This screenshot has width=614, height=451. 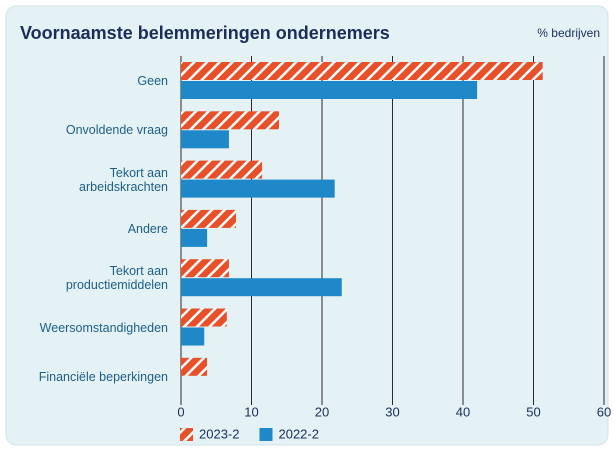 What do you see at coordinates (116, 278) in the screenshot?
I see `y-tick-label: Tekort aan productiemiddelen` at bounding box center [116, 278].